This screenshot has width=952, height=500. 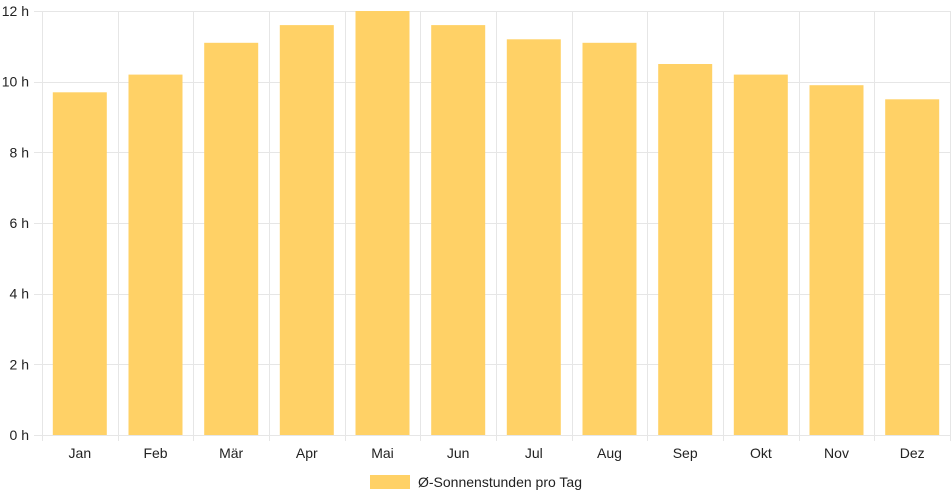 I want to click on bar-mai, so click(x=382, y=223).